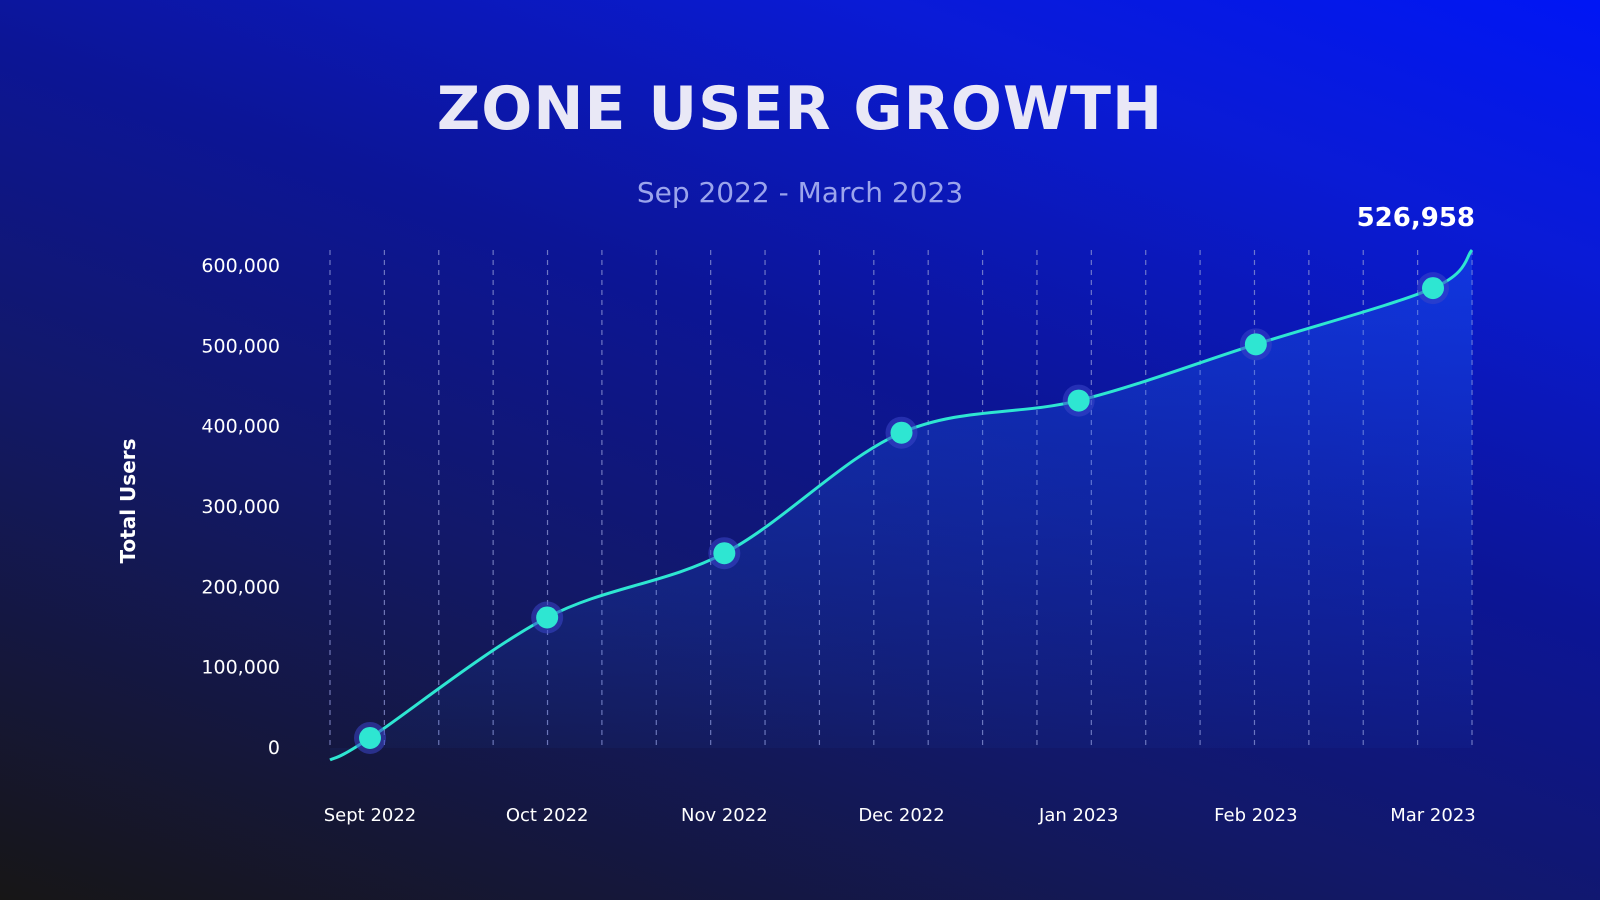 The height and width of the screenshot is (900, 1600). What do you see at coordinates (800, 192) in the screenshot?
I see `chart-subtitle: Sep 2022 - March 2023` at bounding box center [800, 192].